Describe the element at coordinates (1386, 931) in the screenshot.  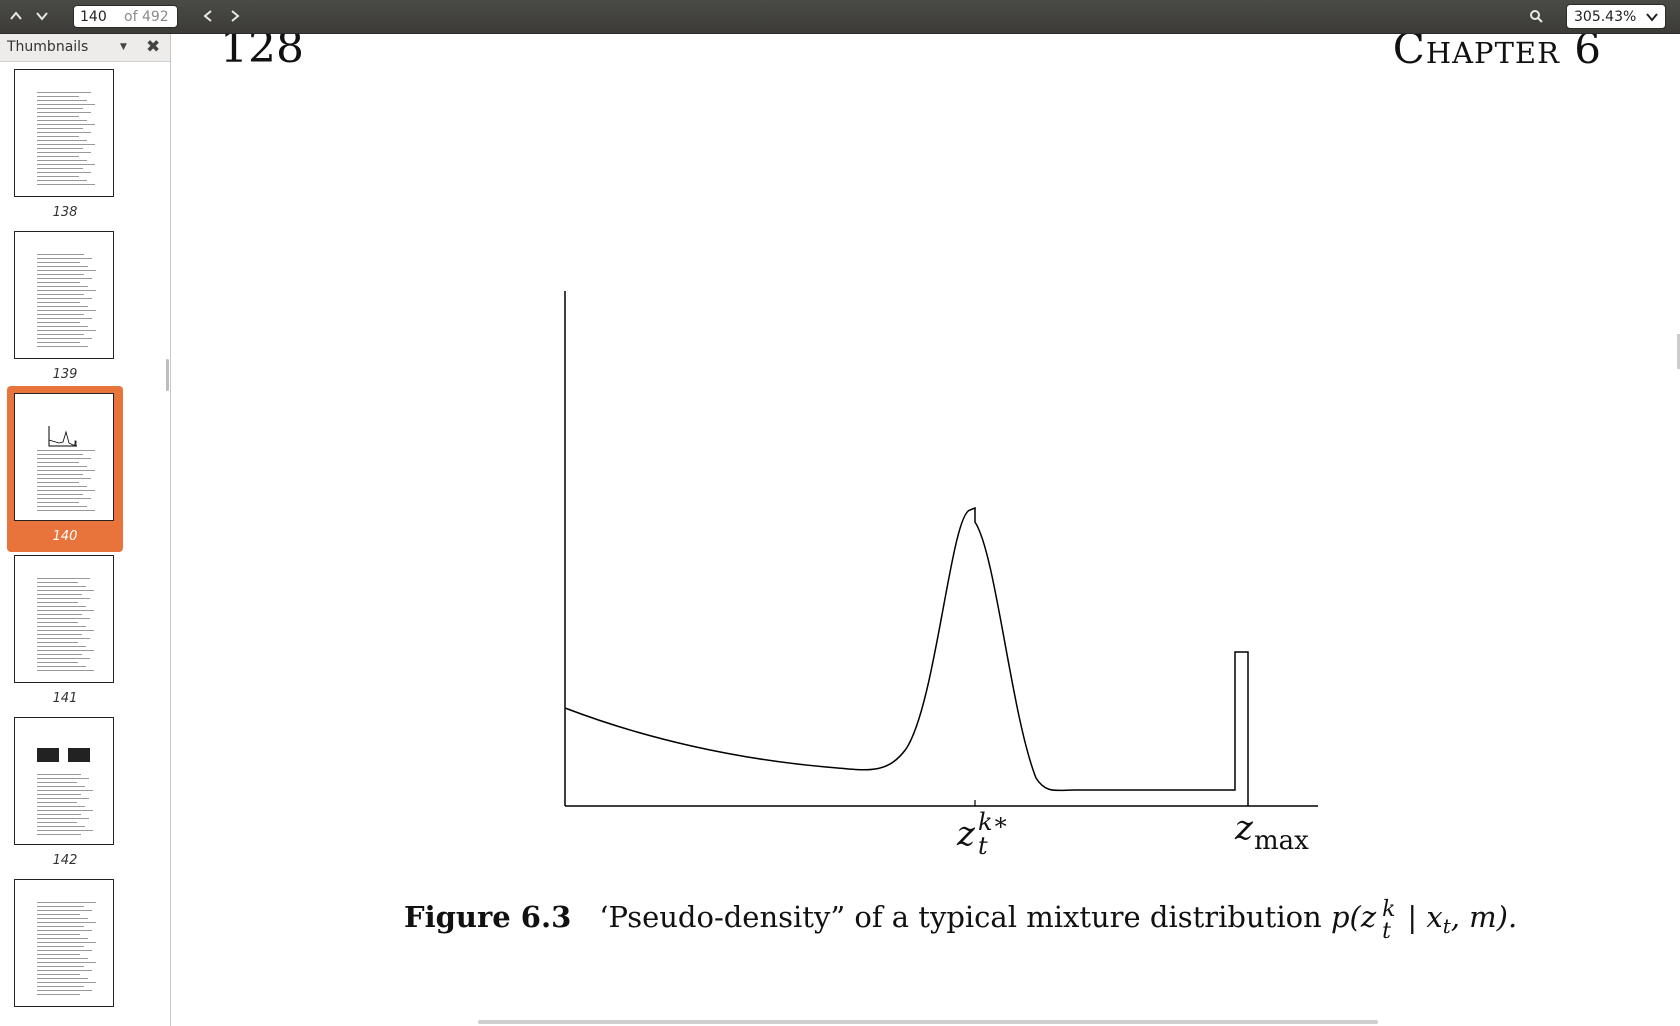
I see `caption-subscript: t` at that location.